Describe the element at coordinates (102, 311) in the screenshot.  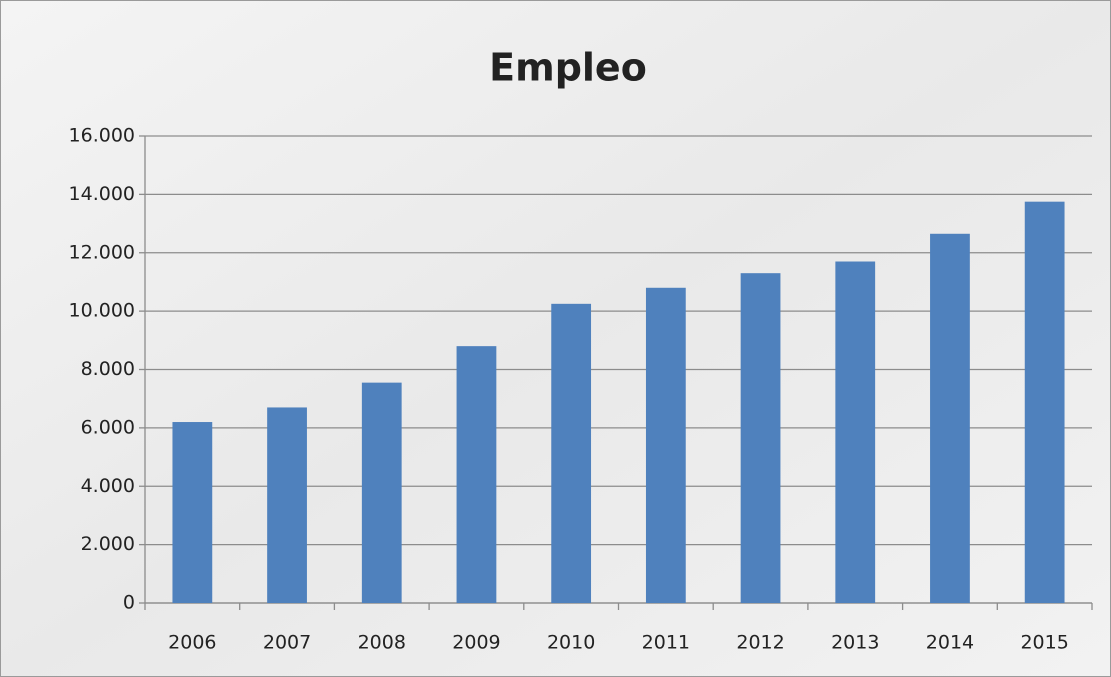
I see `y-tick-label: 10.000` at that location.